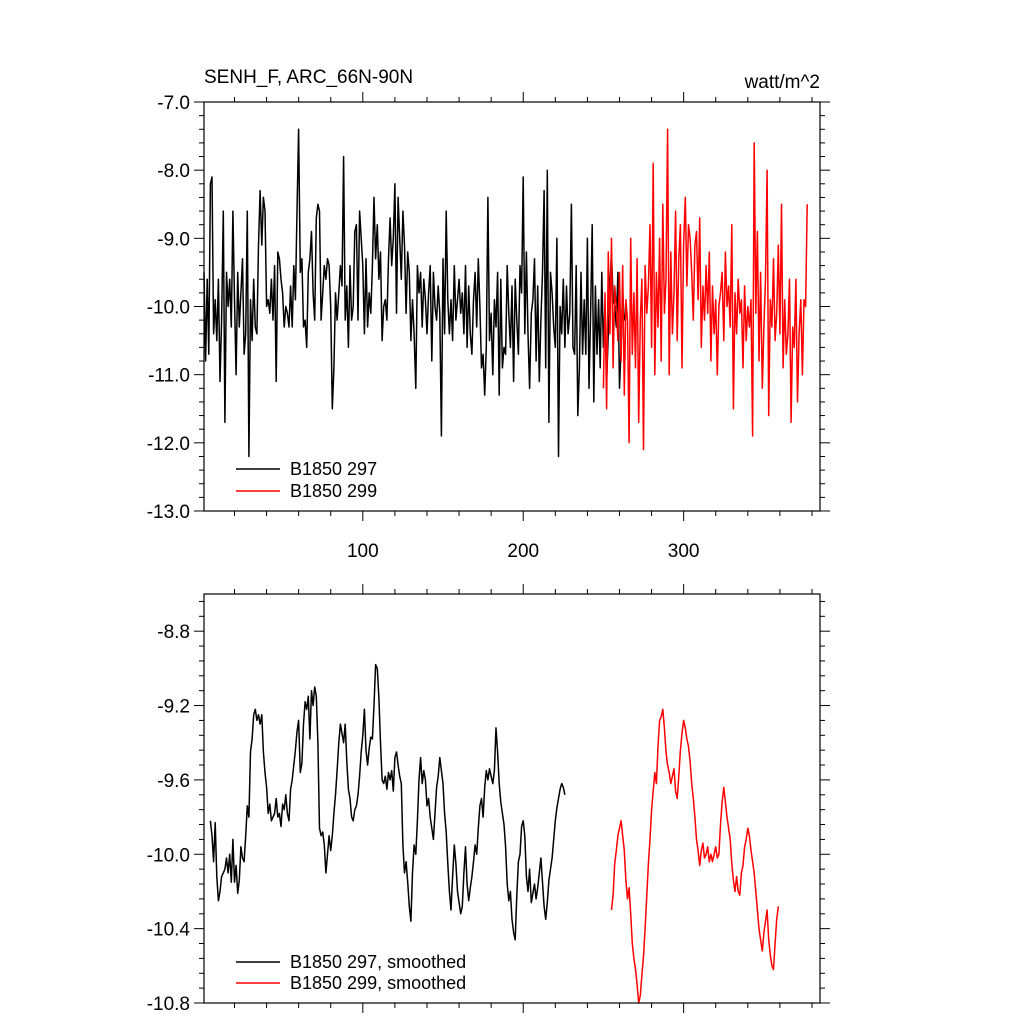 The width and height of the screenshot is (1024, 1029). What do you see at coordinates (695, 856) in the screenshot?
I see `series-line-b1850-299-smoothed` at bounding box center [695, 856].